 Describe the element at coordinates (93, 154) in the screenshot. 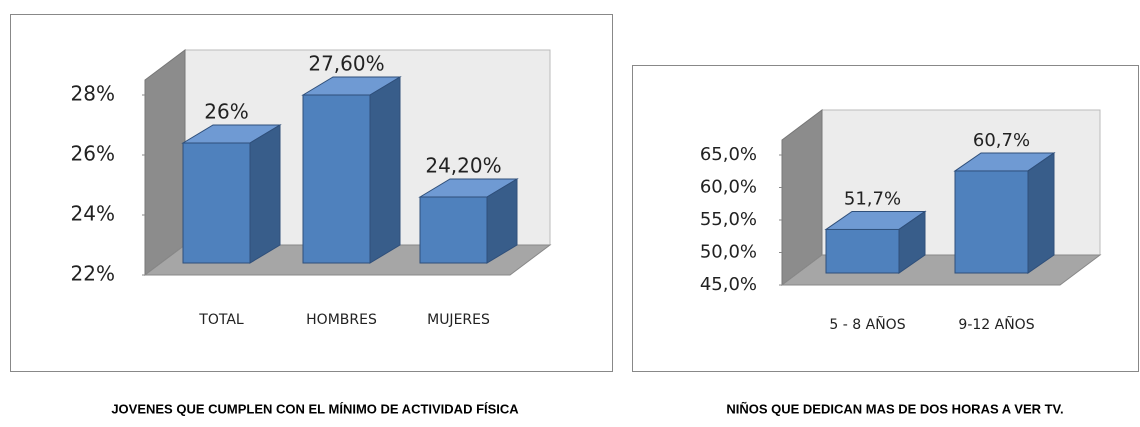

I see `y-tick-label: 26%` at that location.